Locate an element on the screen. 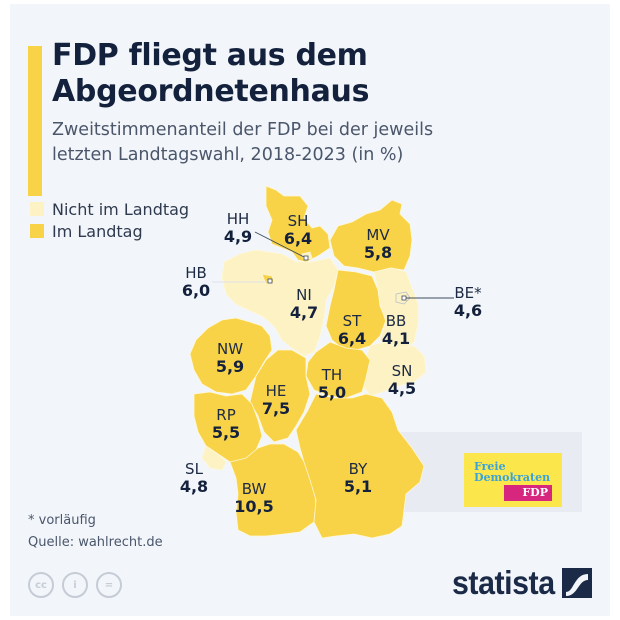  state-label-hb: HB is located at coordinates (196, 273).